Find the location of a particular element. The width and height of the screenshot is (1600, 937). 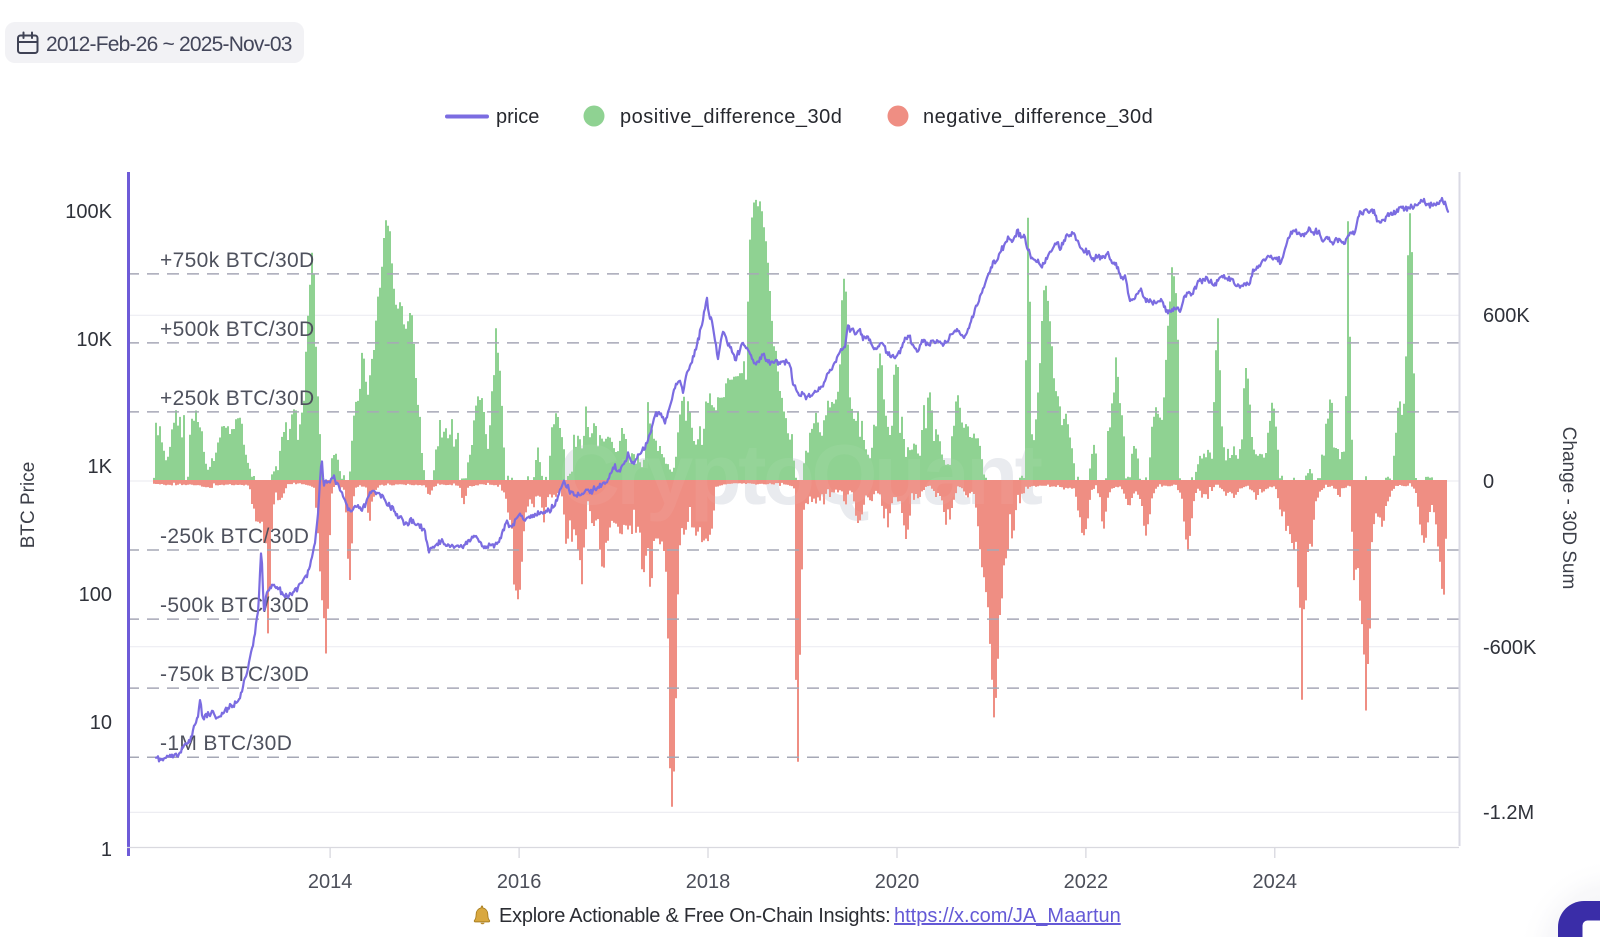

svg-text: 1 is located at coordinates (106, 850).